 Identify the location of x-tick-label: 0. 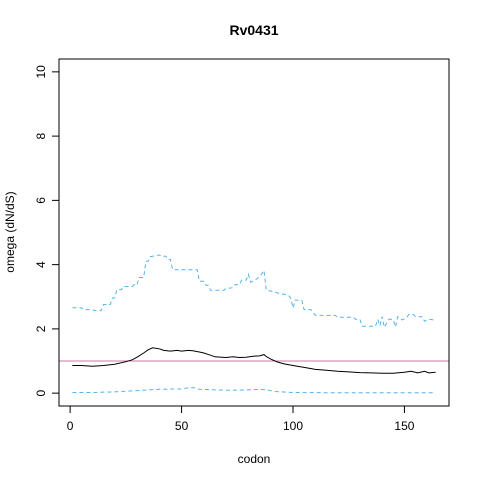
(70, 426).